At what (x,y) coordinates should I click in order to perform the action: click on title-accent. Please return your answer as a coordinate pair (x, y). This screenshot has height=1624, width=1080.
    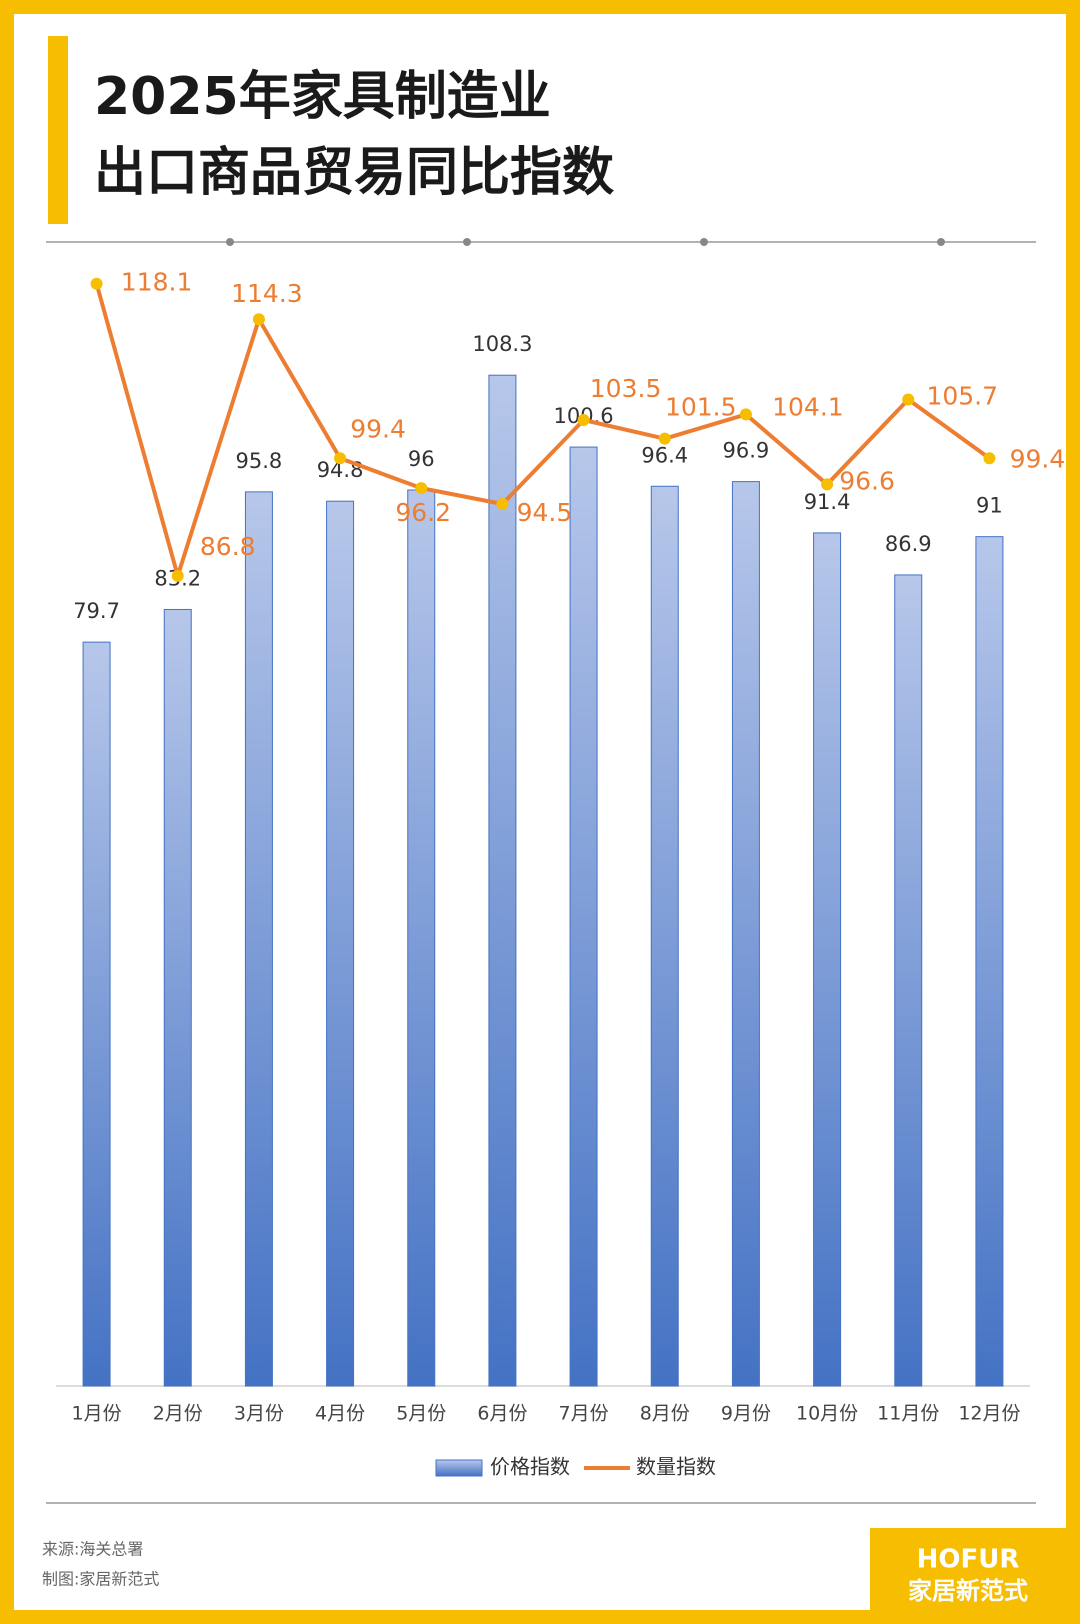
    Looking at the image, I should click on (58, 130).